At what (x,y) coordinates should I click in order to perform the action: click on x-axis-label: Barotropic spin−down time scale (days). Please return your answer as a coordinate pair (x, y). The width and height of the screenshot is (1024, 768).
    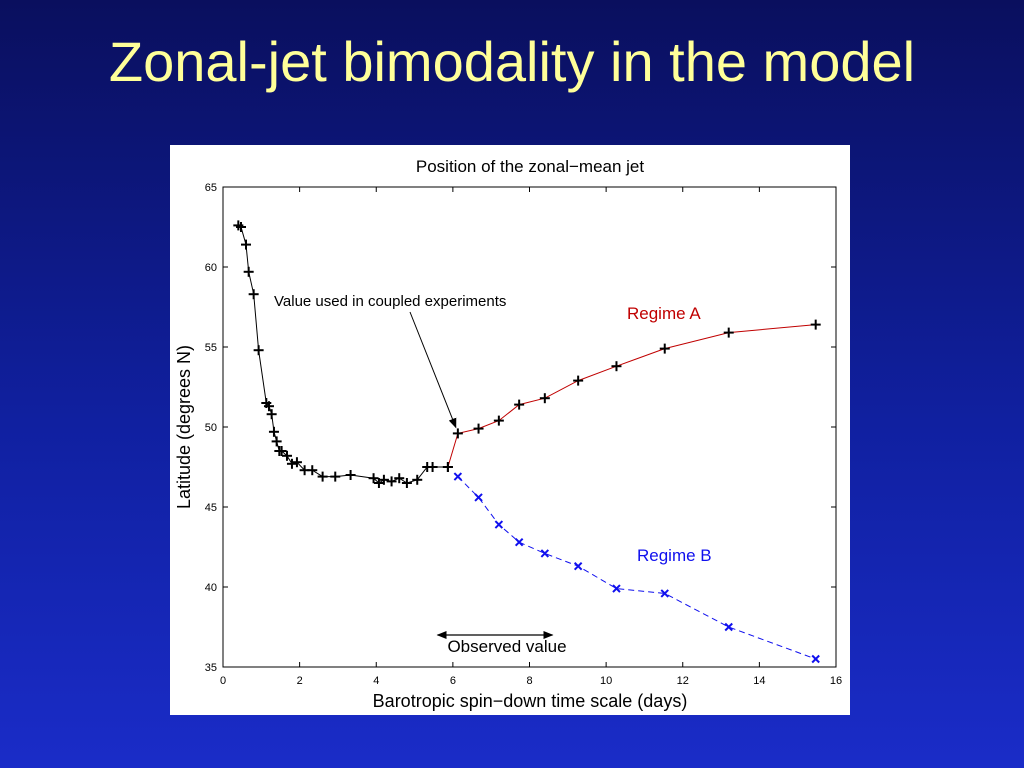
    Looking at the image, I should click on (530, 701).